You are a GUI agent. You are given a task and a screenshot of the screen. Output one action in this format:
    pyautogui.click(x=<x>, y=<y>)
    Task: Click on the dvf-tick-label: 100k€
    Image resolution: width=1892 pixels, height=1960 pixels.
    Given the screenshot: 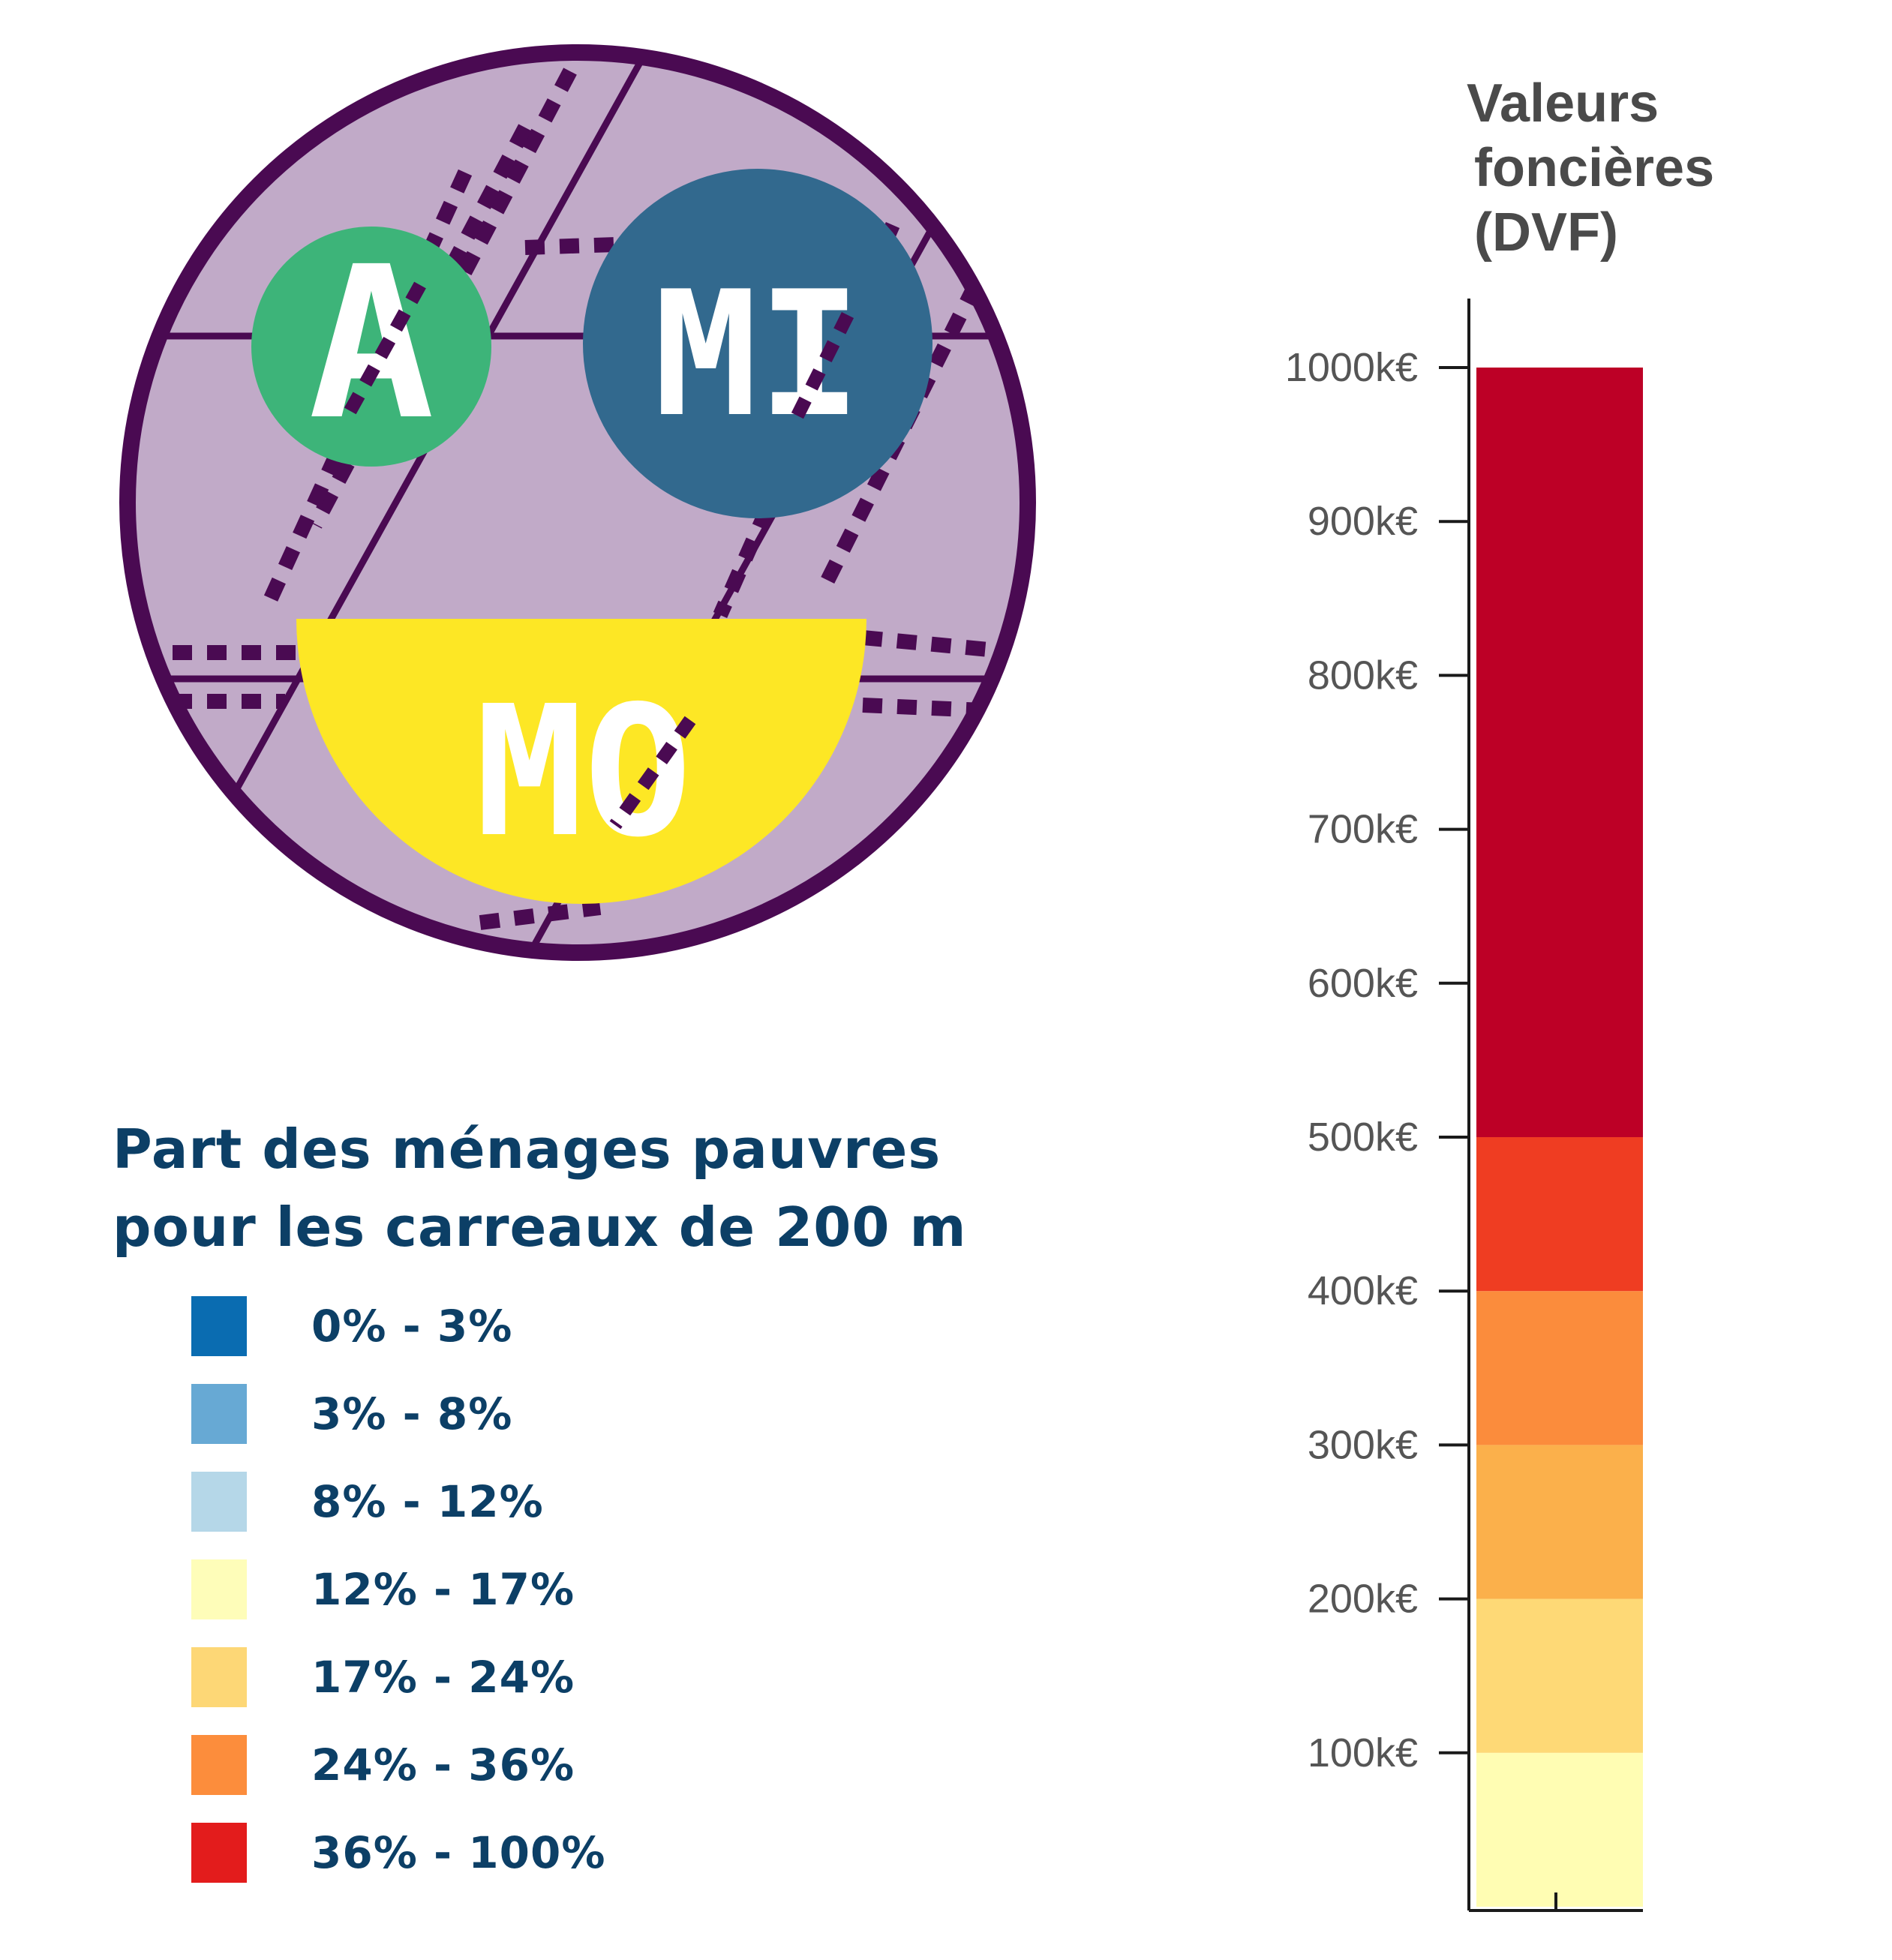 What is the action you would take?
    pyautogui.click(x=1363, y=1753)
    